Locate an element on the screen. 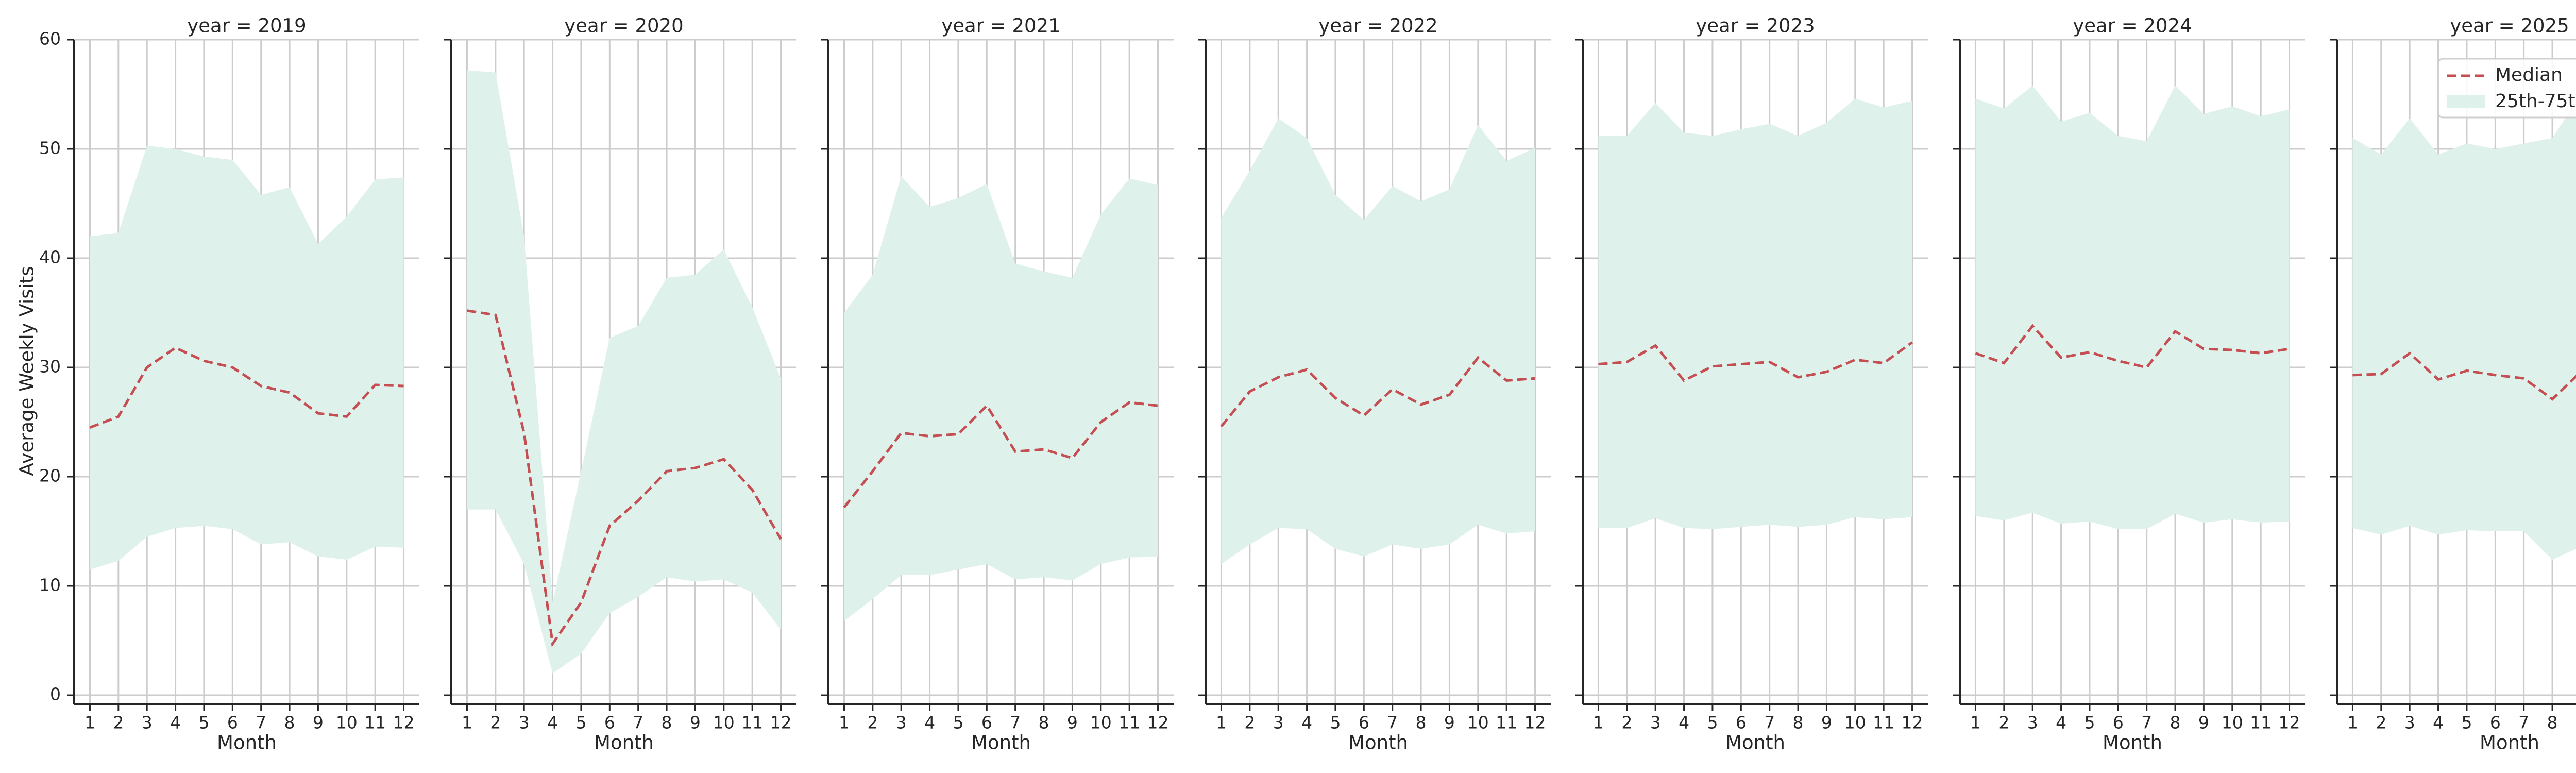  y-tick-label: 50 is located at coordinates (50, 148).